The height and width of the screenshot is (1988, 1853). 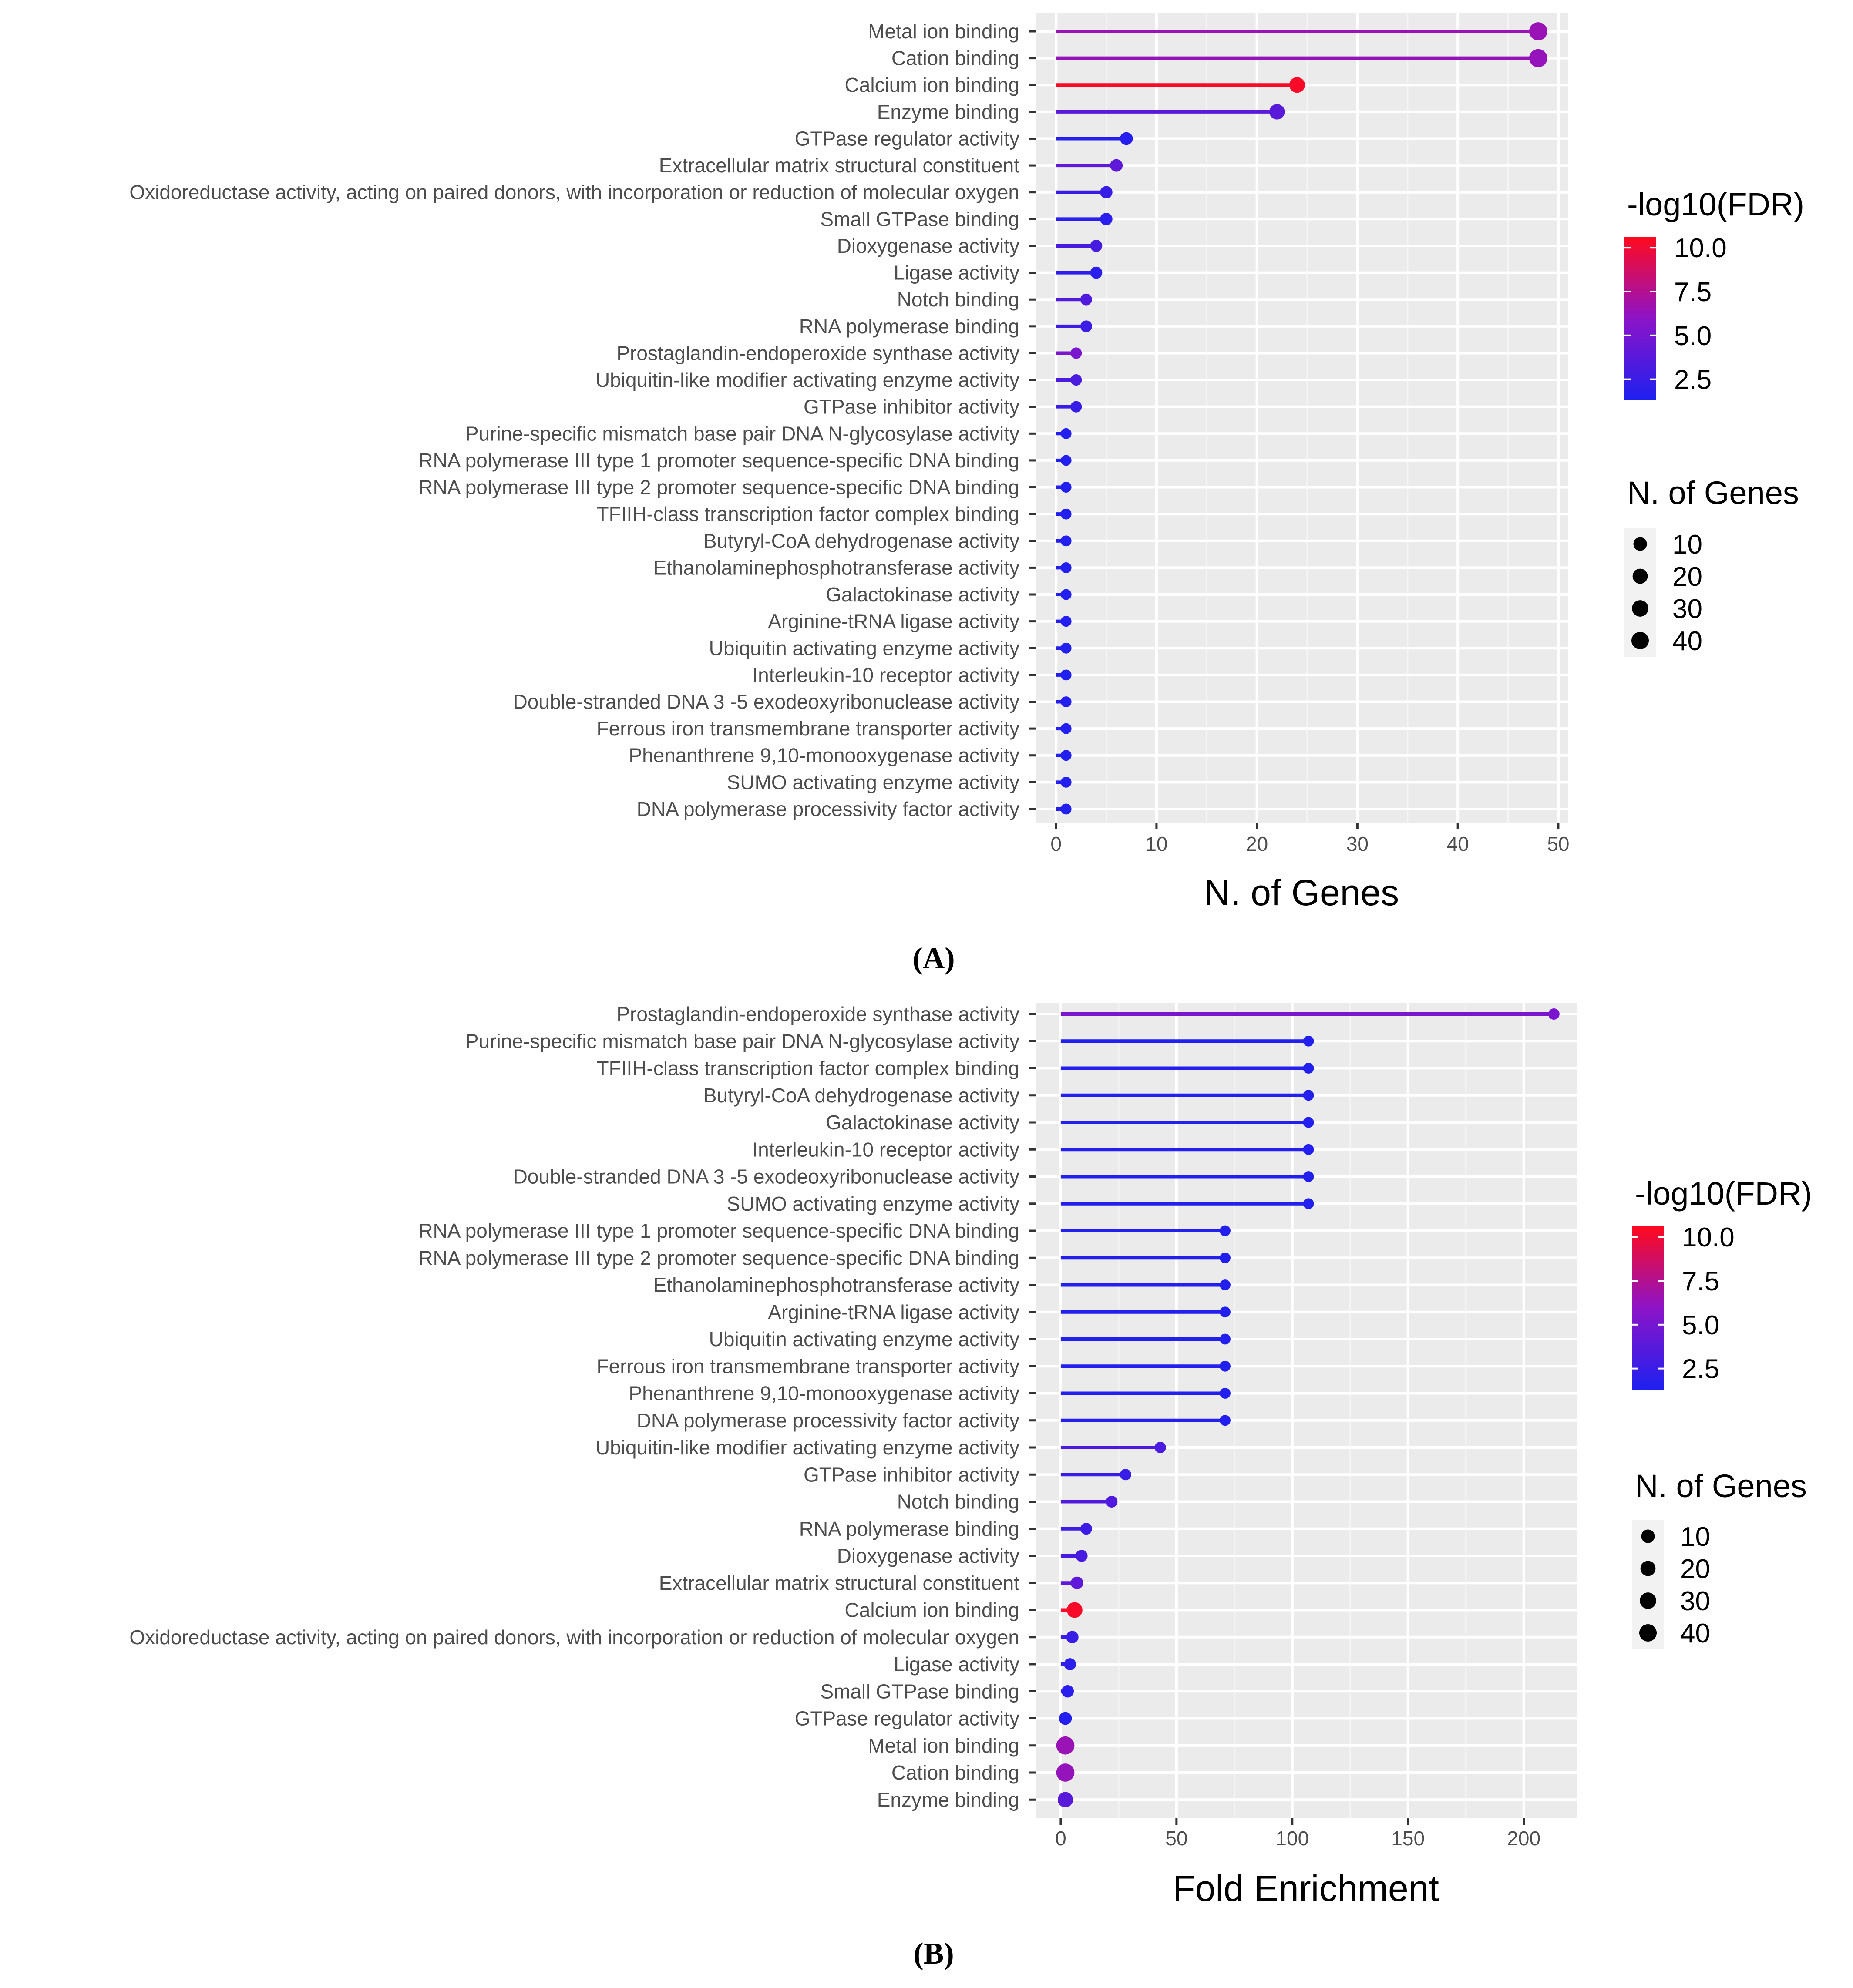 What do you see at coordinates (886, 1149) in the screenshot?
I see `y-tick-label: Interleukin-10 receptor activity` at bounding box center [886, 1149].